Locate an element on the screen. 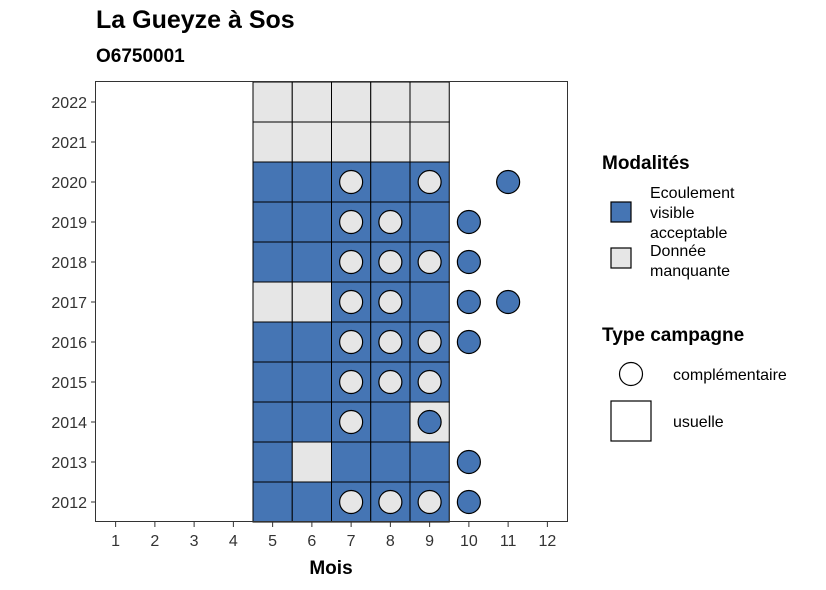 The height and width of the screenshot is (590, 826). legend-type-title: Type campagne is located at coordinates (673, 335).